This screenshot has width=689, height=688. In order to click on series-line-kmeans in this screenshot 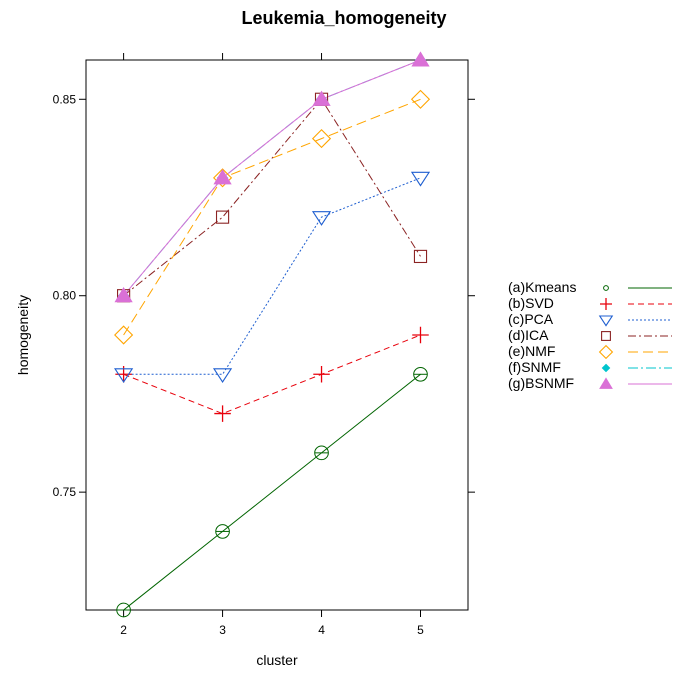, I will do `click(272, 491)`.